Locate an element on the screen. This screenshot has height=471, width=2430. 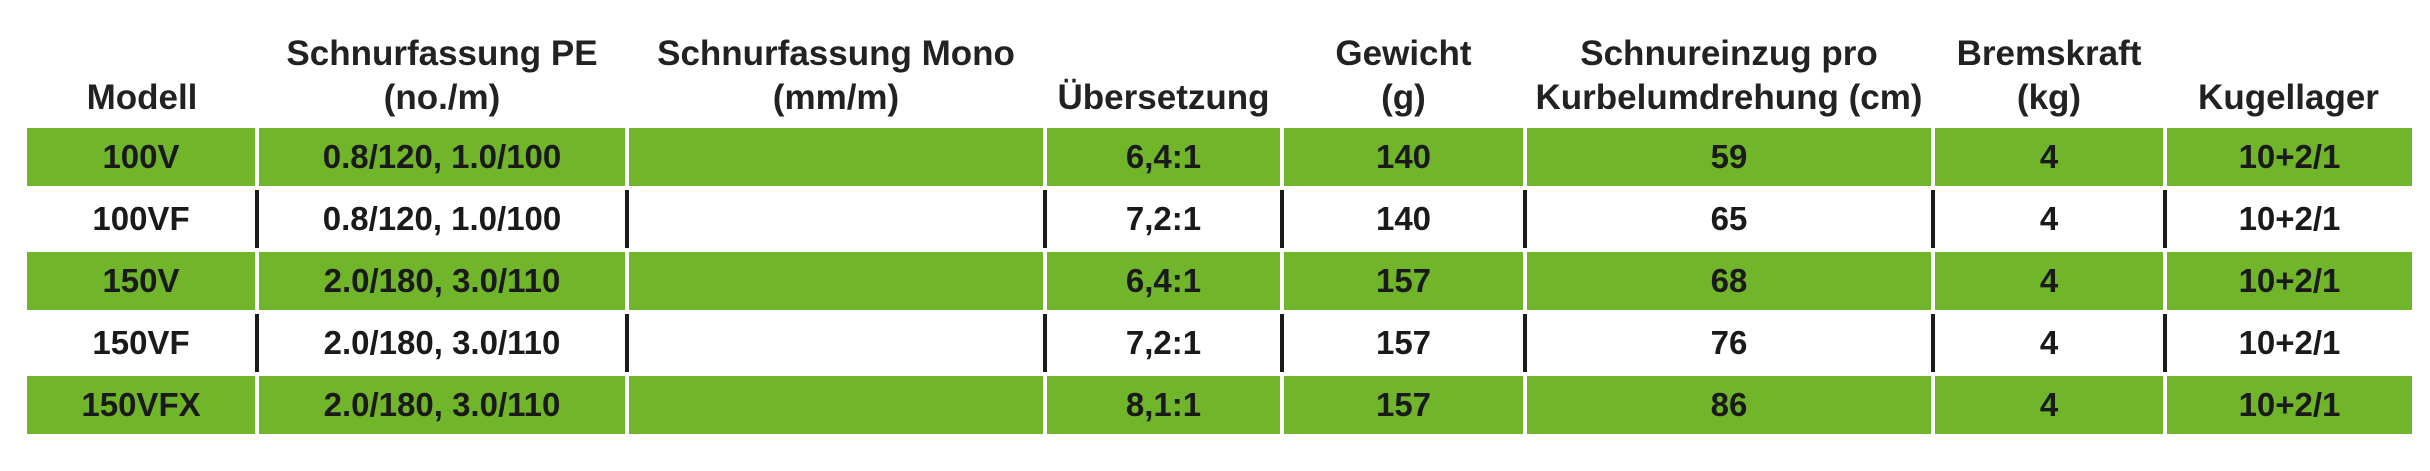
header-schnureinzug: Schnureinzug pro Kurbelumdrehung (cm) is located at coordinates (1729, 63).